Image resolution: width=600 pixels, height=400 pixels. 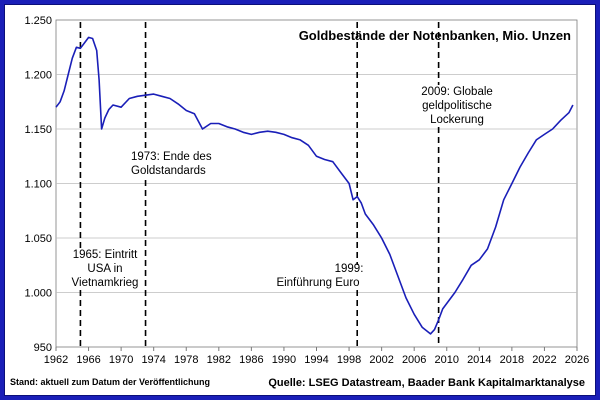 What do you see at coordinates (171, 157) in the screenshot?
I see `annotation-1973-line-1: 1973: Ende des` at bounding box center [171, 157].